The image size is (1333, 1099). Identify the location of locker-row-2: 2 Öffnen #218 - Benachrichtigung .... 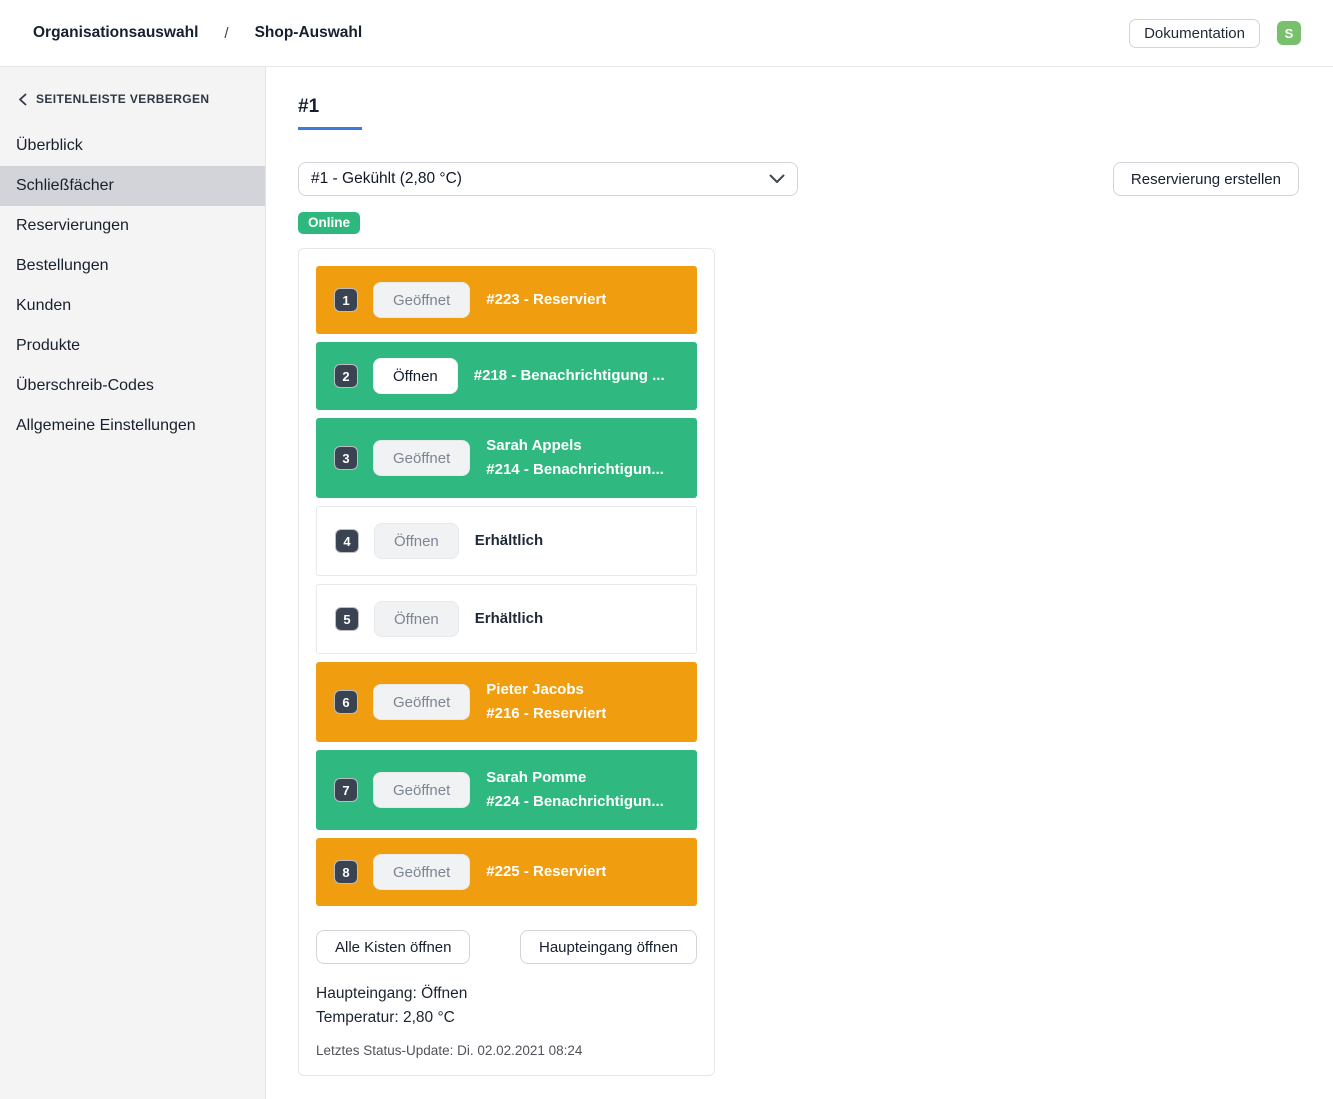
(506, 376).